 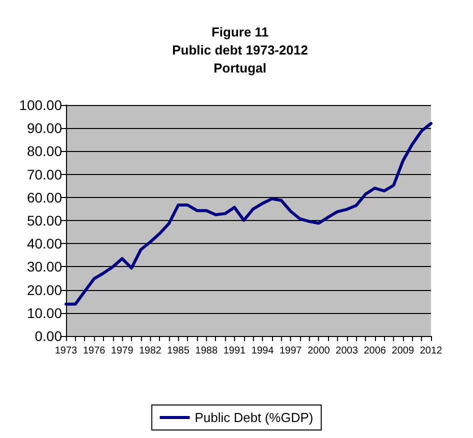 What do you see at coordinates (290, 351) in the screenshot?
I see `x-tick-label: 1997` at bounding box center [290, 351].